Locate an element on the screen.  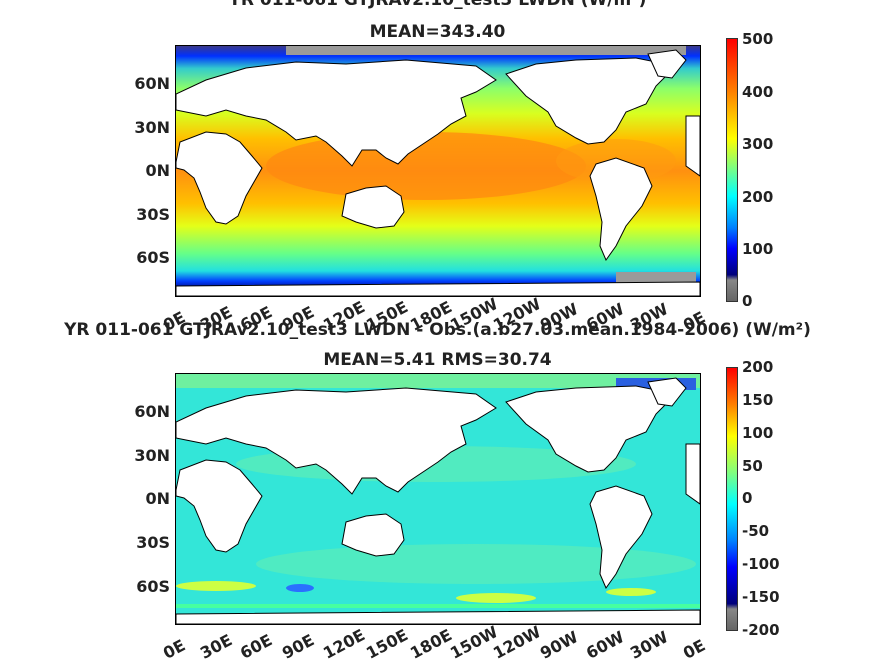
bottom-lon-label: 180E is located at coordinates (431, 644).